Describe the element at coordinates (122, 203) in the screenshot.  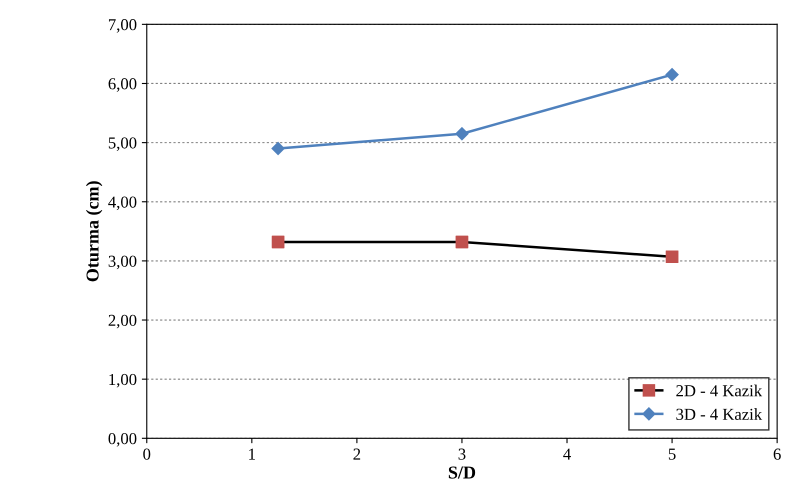
I see `y-tick-label: 4,00` at that location.